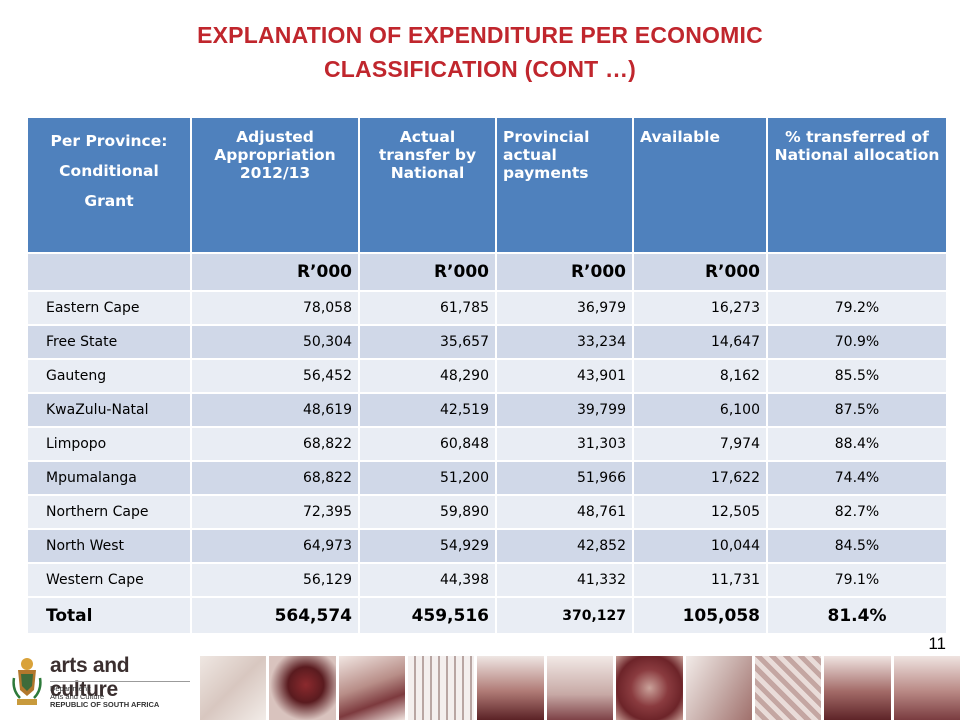  I want to click on cell-actual-transfer: 60,848, so click(428, 443).